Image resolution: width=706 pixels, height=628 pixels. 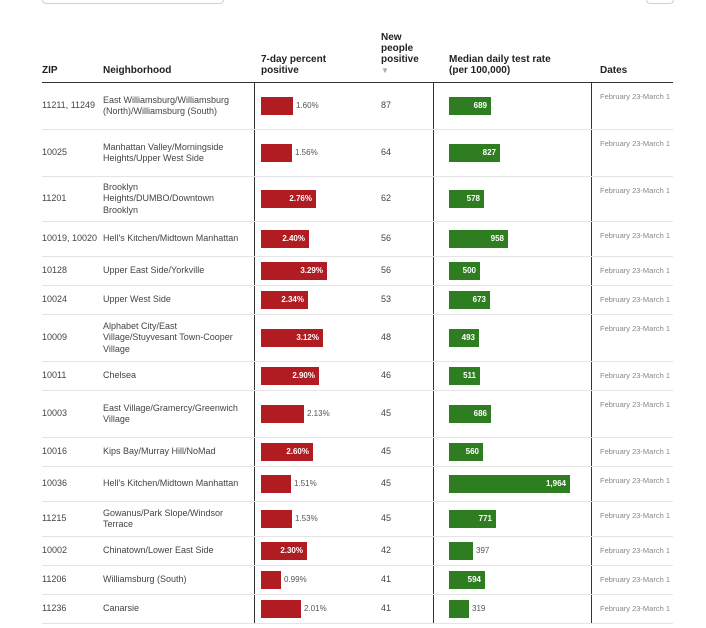 I want to click on zip-cell: 10019, 10020, so click(x=70, y=238).